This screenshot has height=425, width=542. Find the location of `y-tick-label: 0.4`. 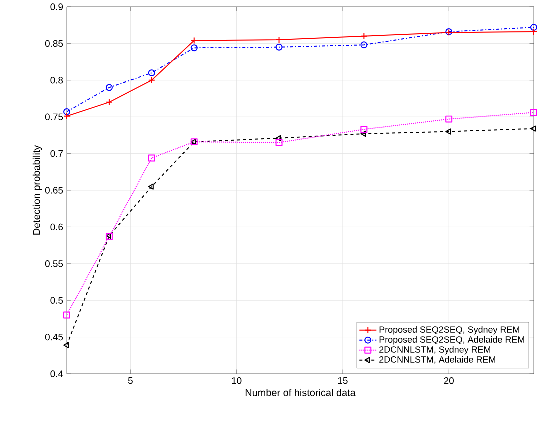

y-tick-label: 0.4 is located at coordinates (57, 374).